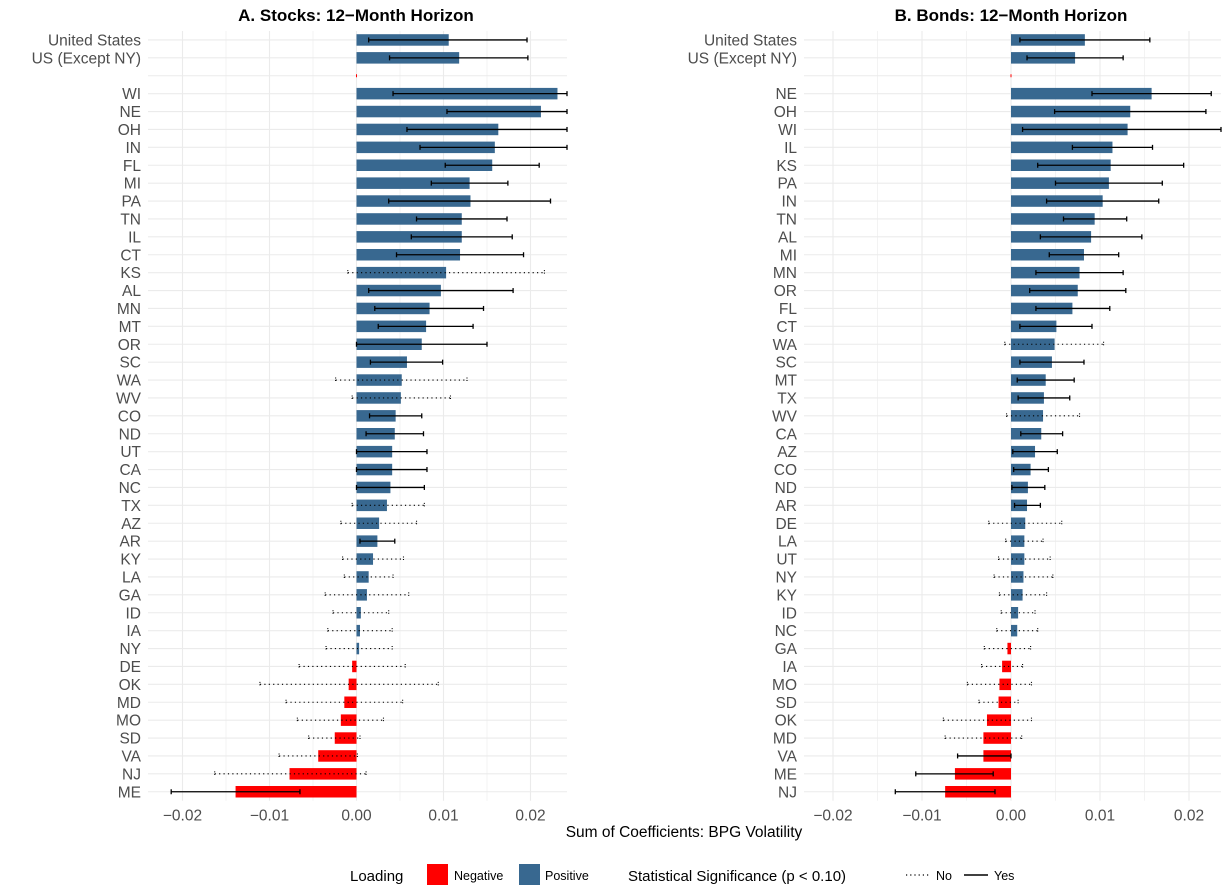 The height and width of the screenshot is (890, 1225). I want to click on bonds-row: NE, so click(998, 94).